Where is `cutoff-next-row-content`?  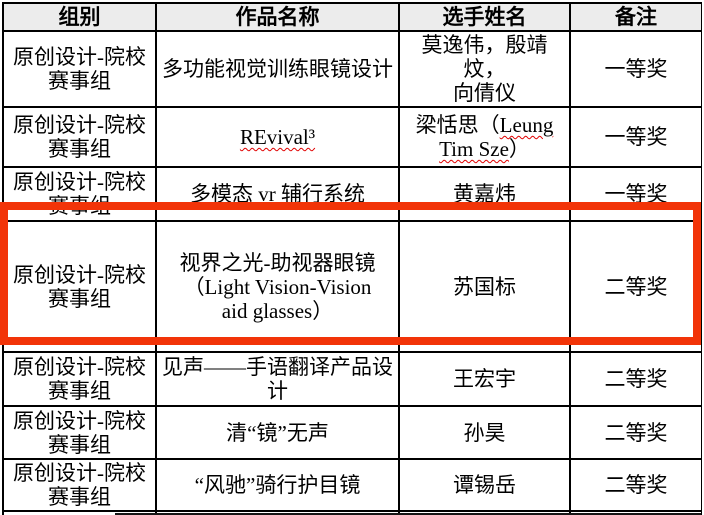 cutoff-next-row-content is located at coordinates (408, 514).